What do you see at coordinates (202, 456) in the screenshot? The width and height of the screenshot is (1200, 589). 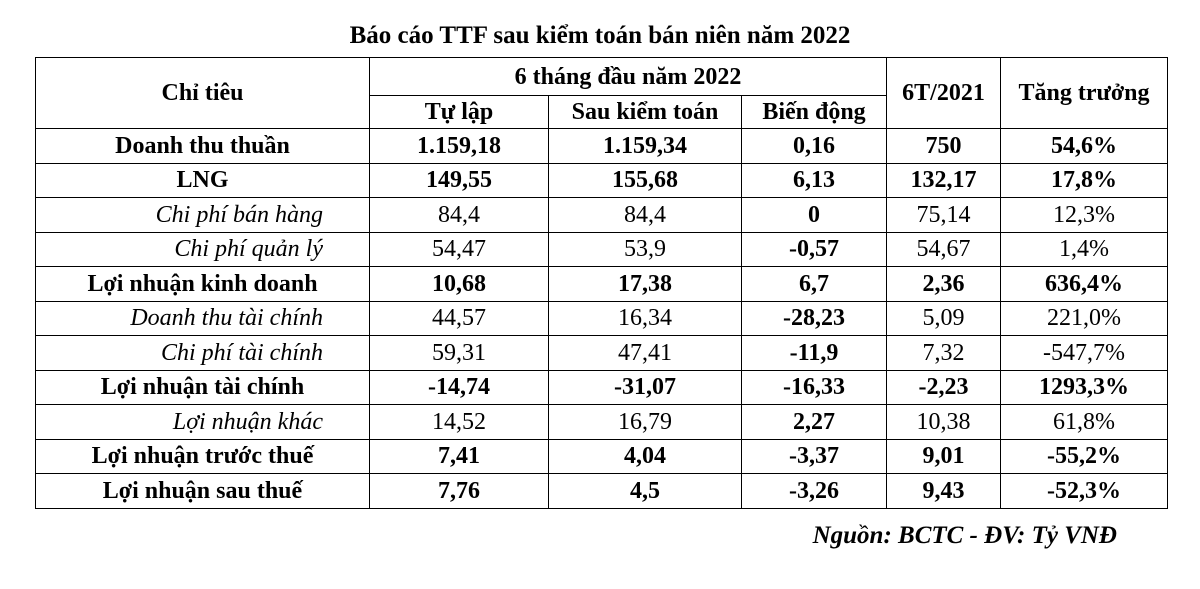 I see `cell-indicator: Lợi nhuận trước thuế` at bounding box center [202, 456].